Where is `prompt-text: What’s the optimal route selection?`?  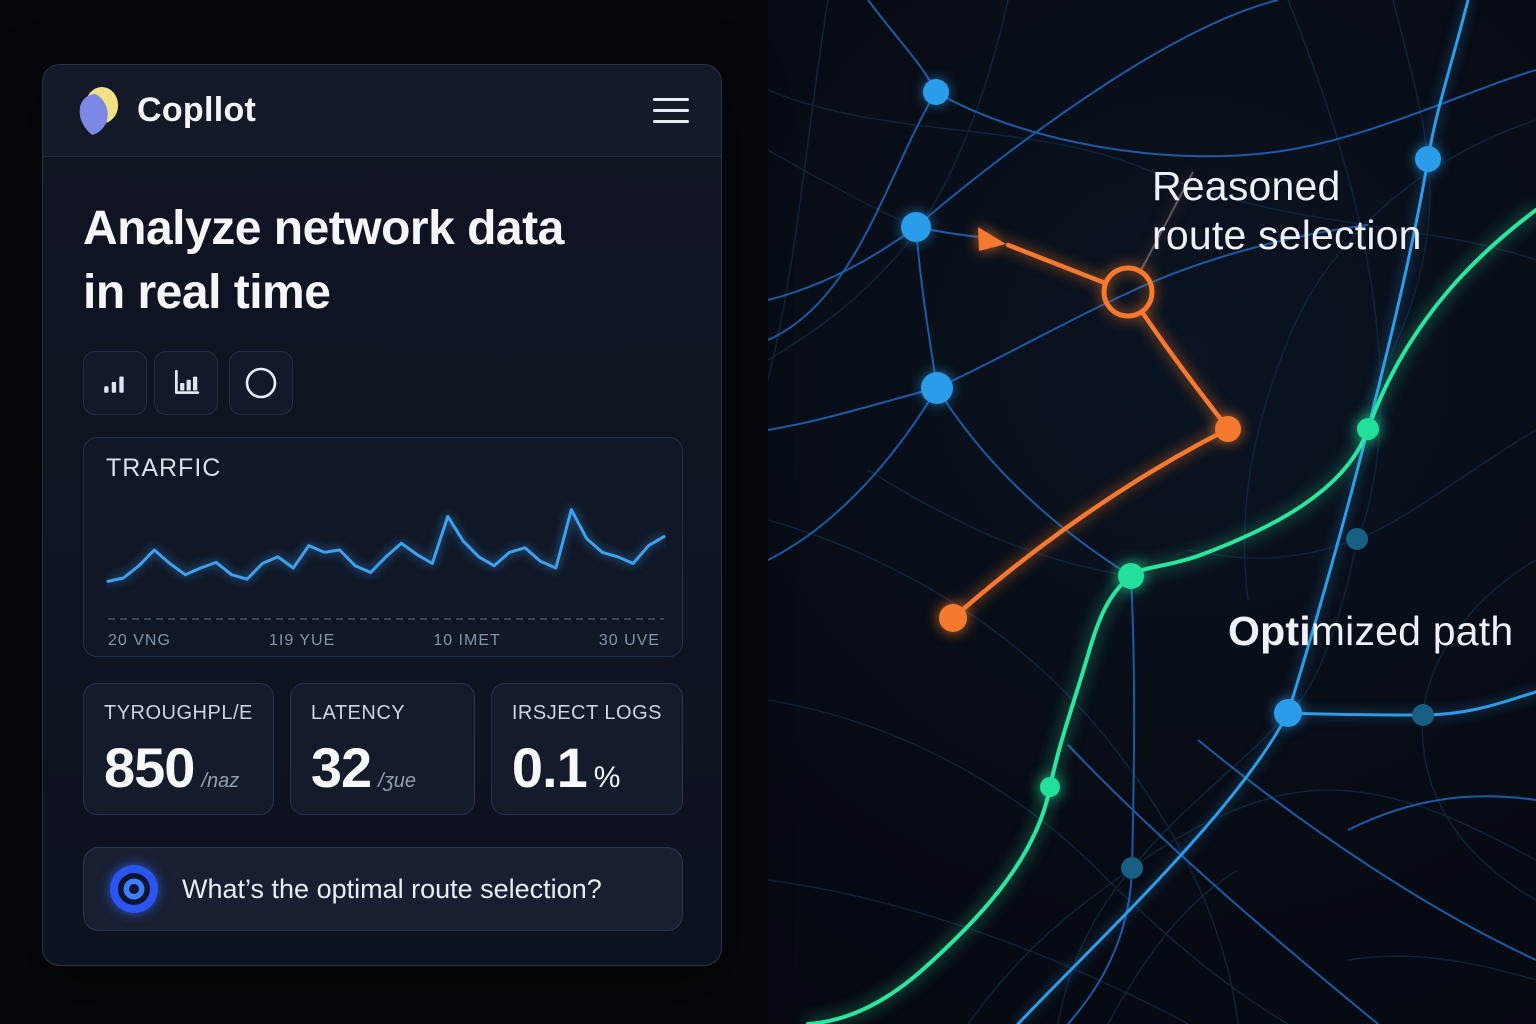
prompt-text: What’s the optimal route selection? is located at coordinates (392, 888).